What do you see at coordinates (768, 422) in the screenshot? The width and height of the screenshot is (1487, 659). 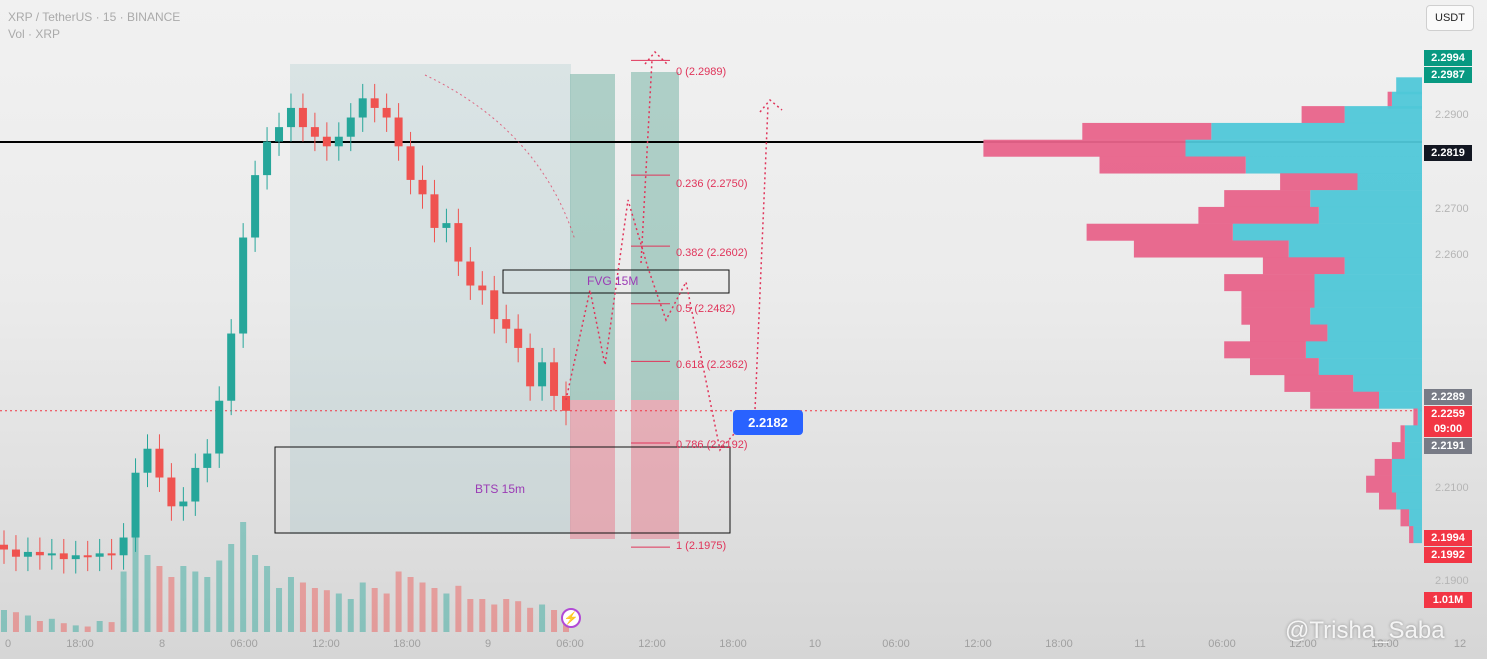 I see `price-callout: 2.2182` at bounding box center [768, 422].